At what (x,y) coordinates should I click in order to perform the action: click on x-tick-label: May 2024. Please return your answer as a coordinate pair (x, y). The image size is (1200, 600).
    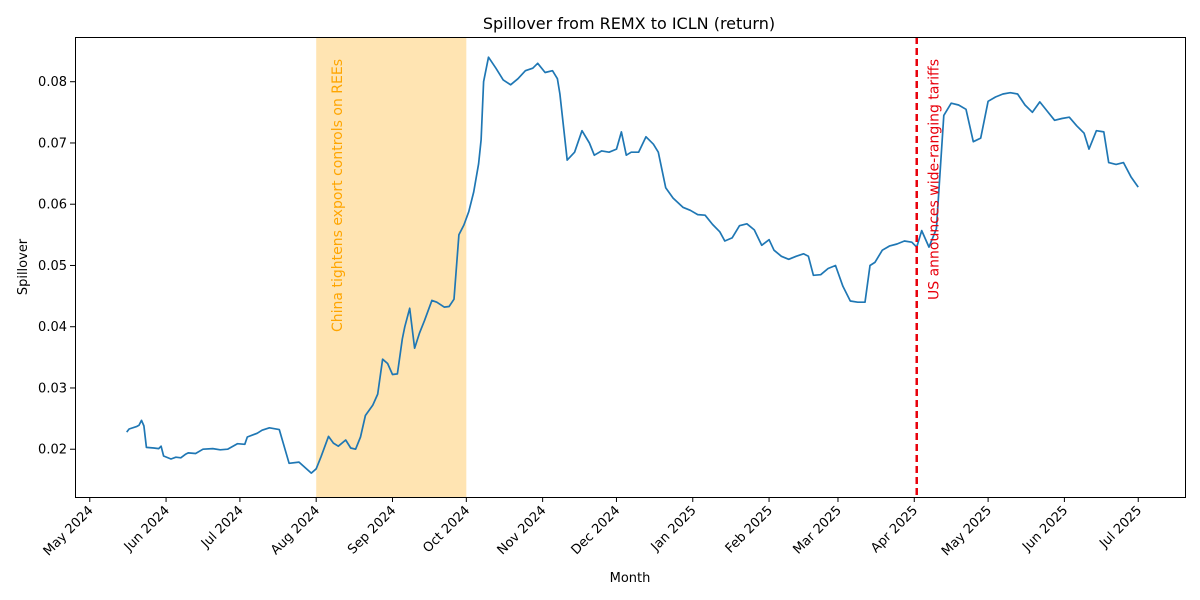
    Looking at the image, I should click on (69, 531).